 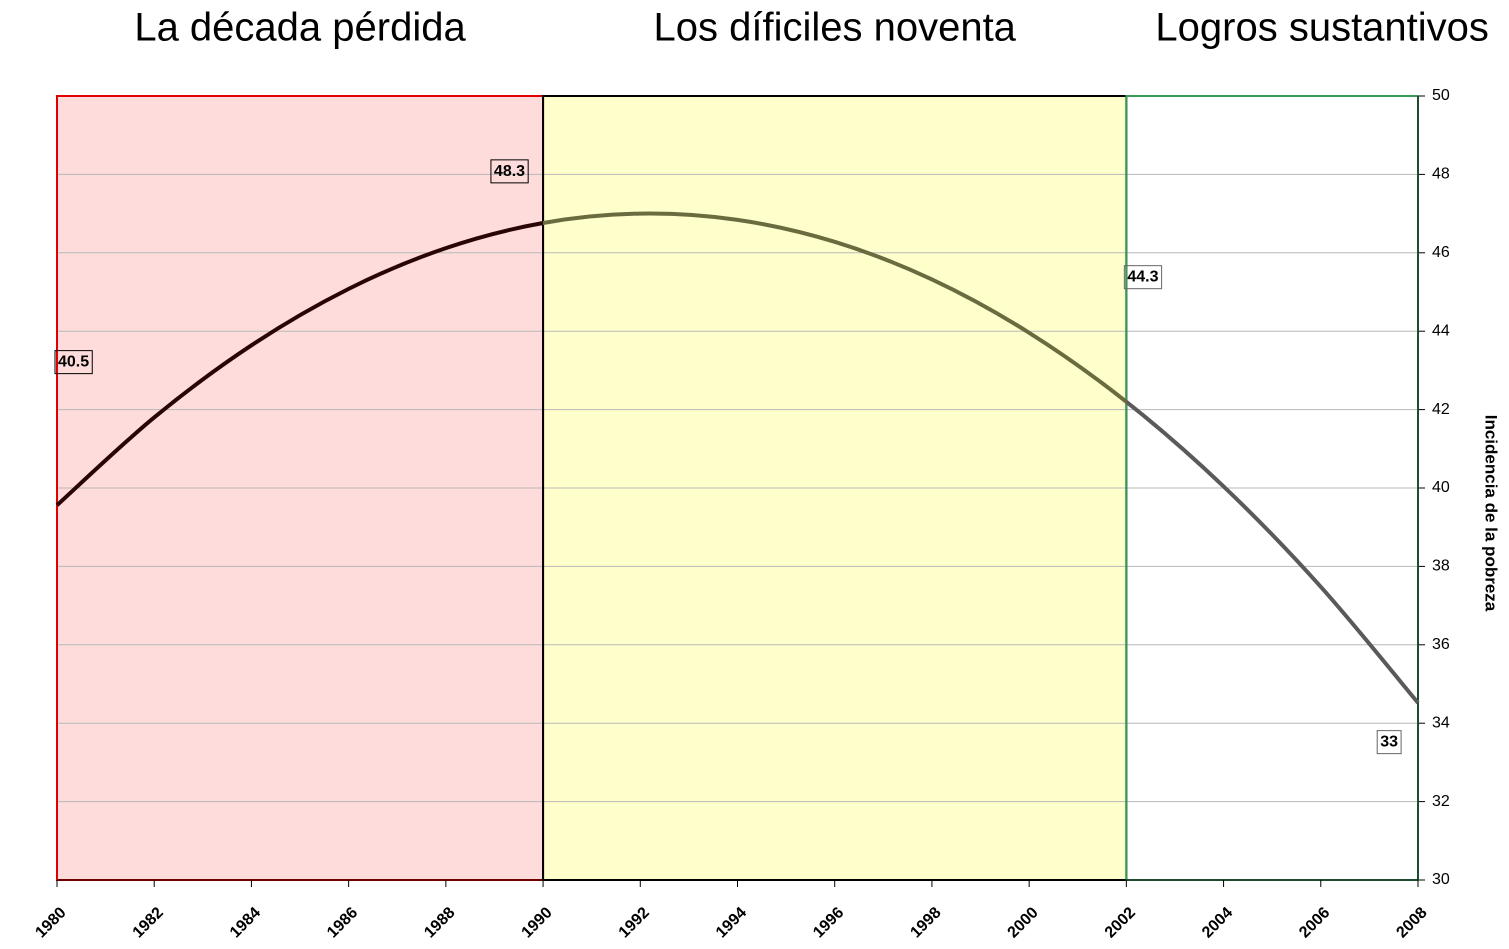 I want to click on y-tick-label: 32, so click(x=1441, y=801).